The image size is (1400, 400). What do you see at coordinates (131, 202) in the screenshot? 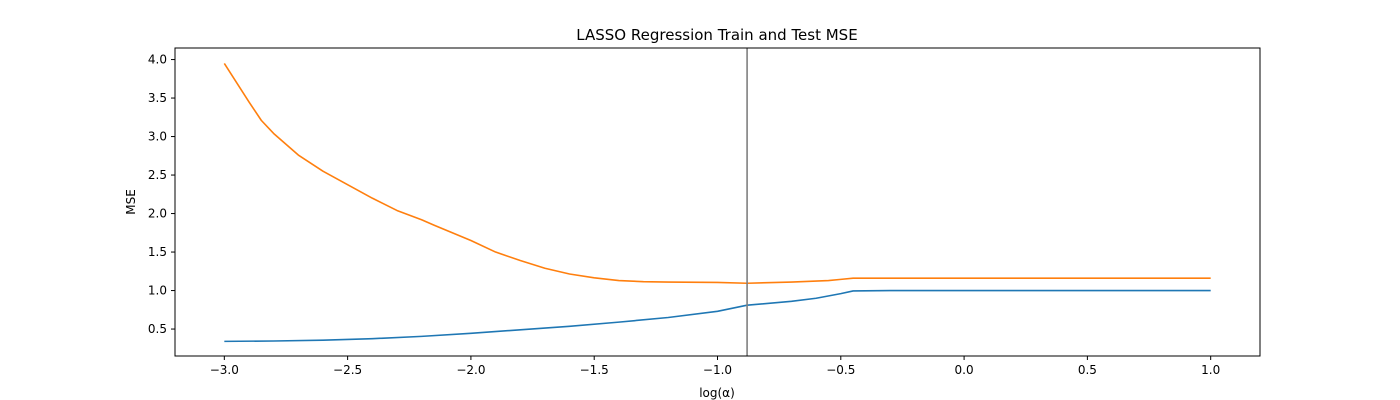
I see `y-axis-label: MSE` at bounding box center [131, 202].